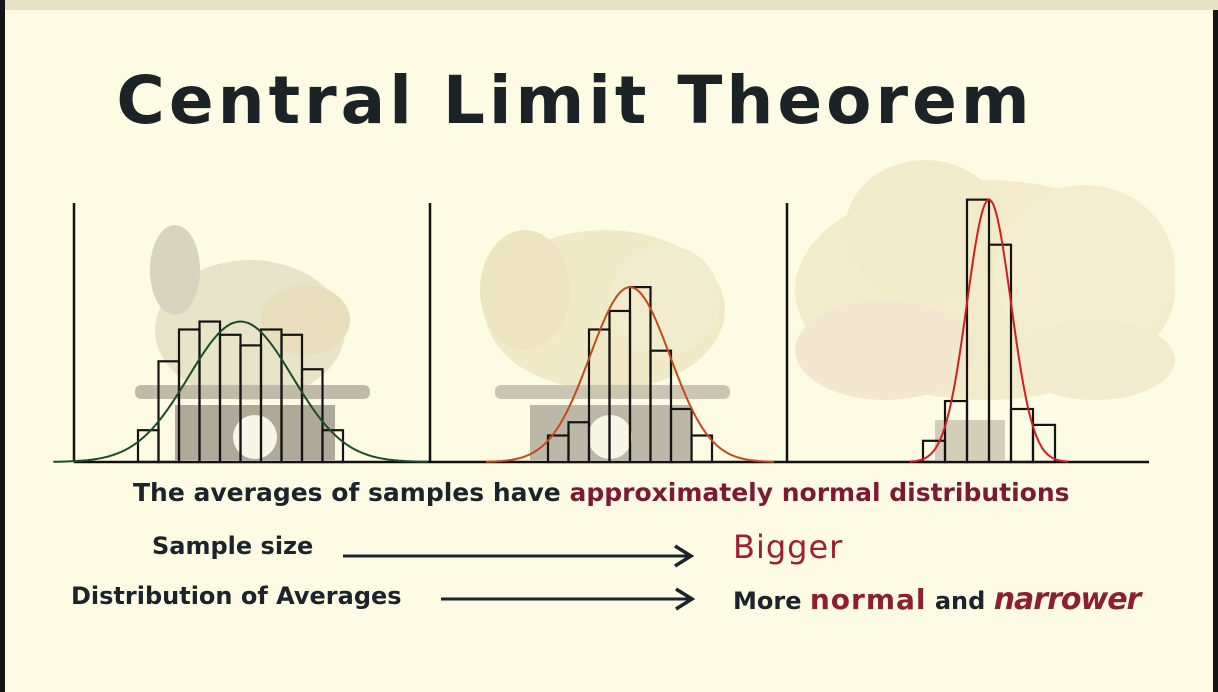 This screenshot has height=692, width=1218. I want to click on illustration-small-sample, so click(252, 342).